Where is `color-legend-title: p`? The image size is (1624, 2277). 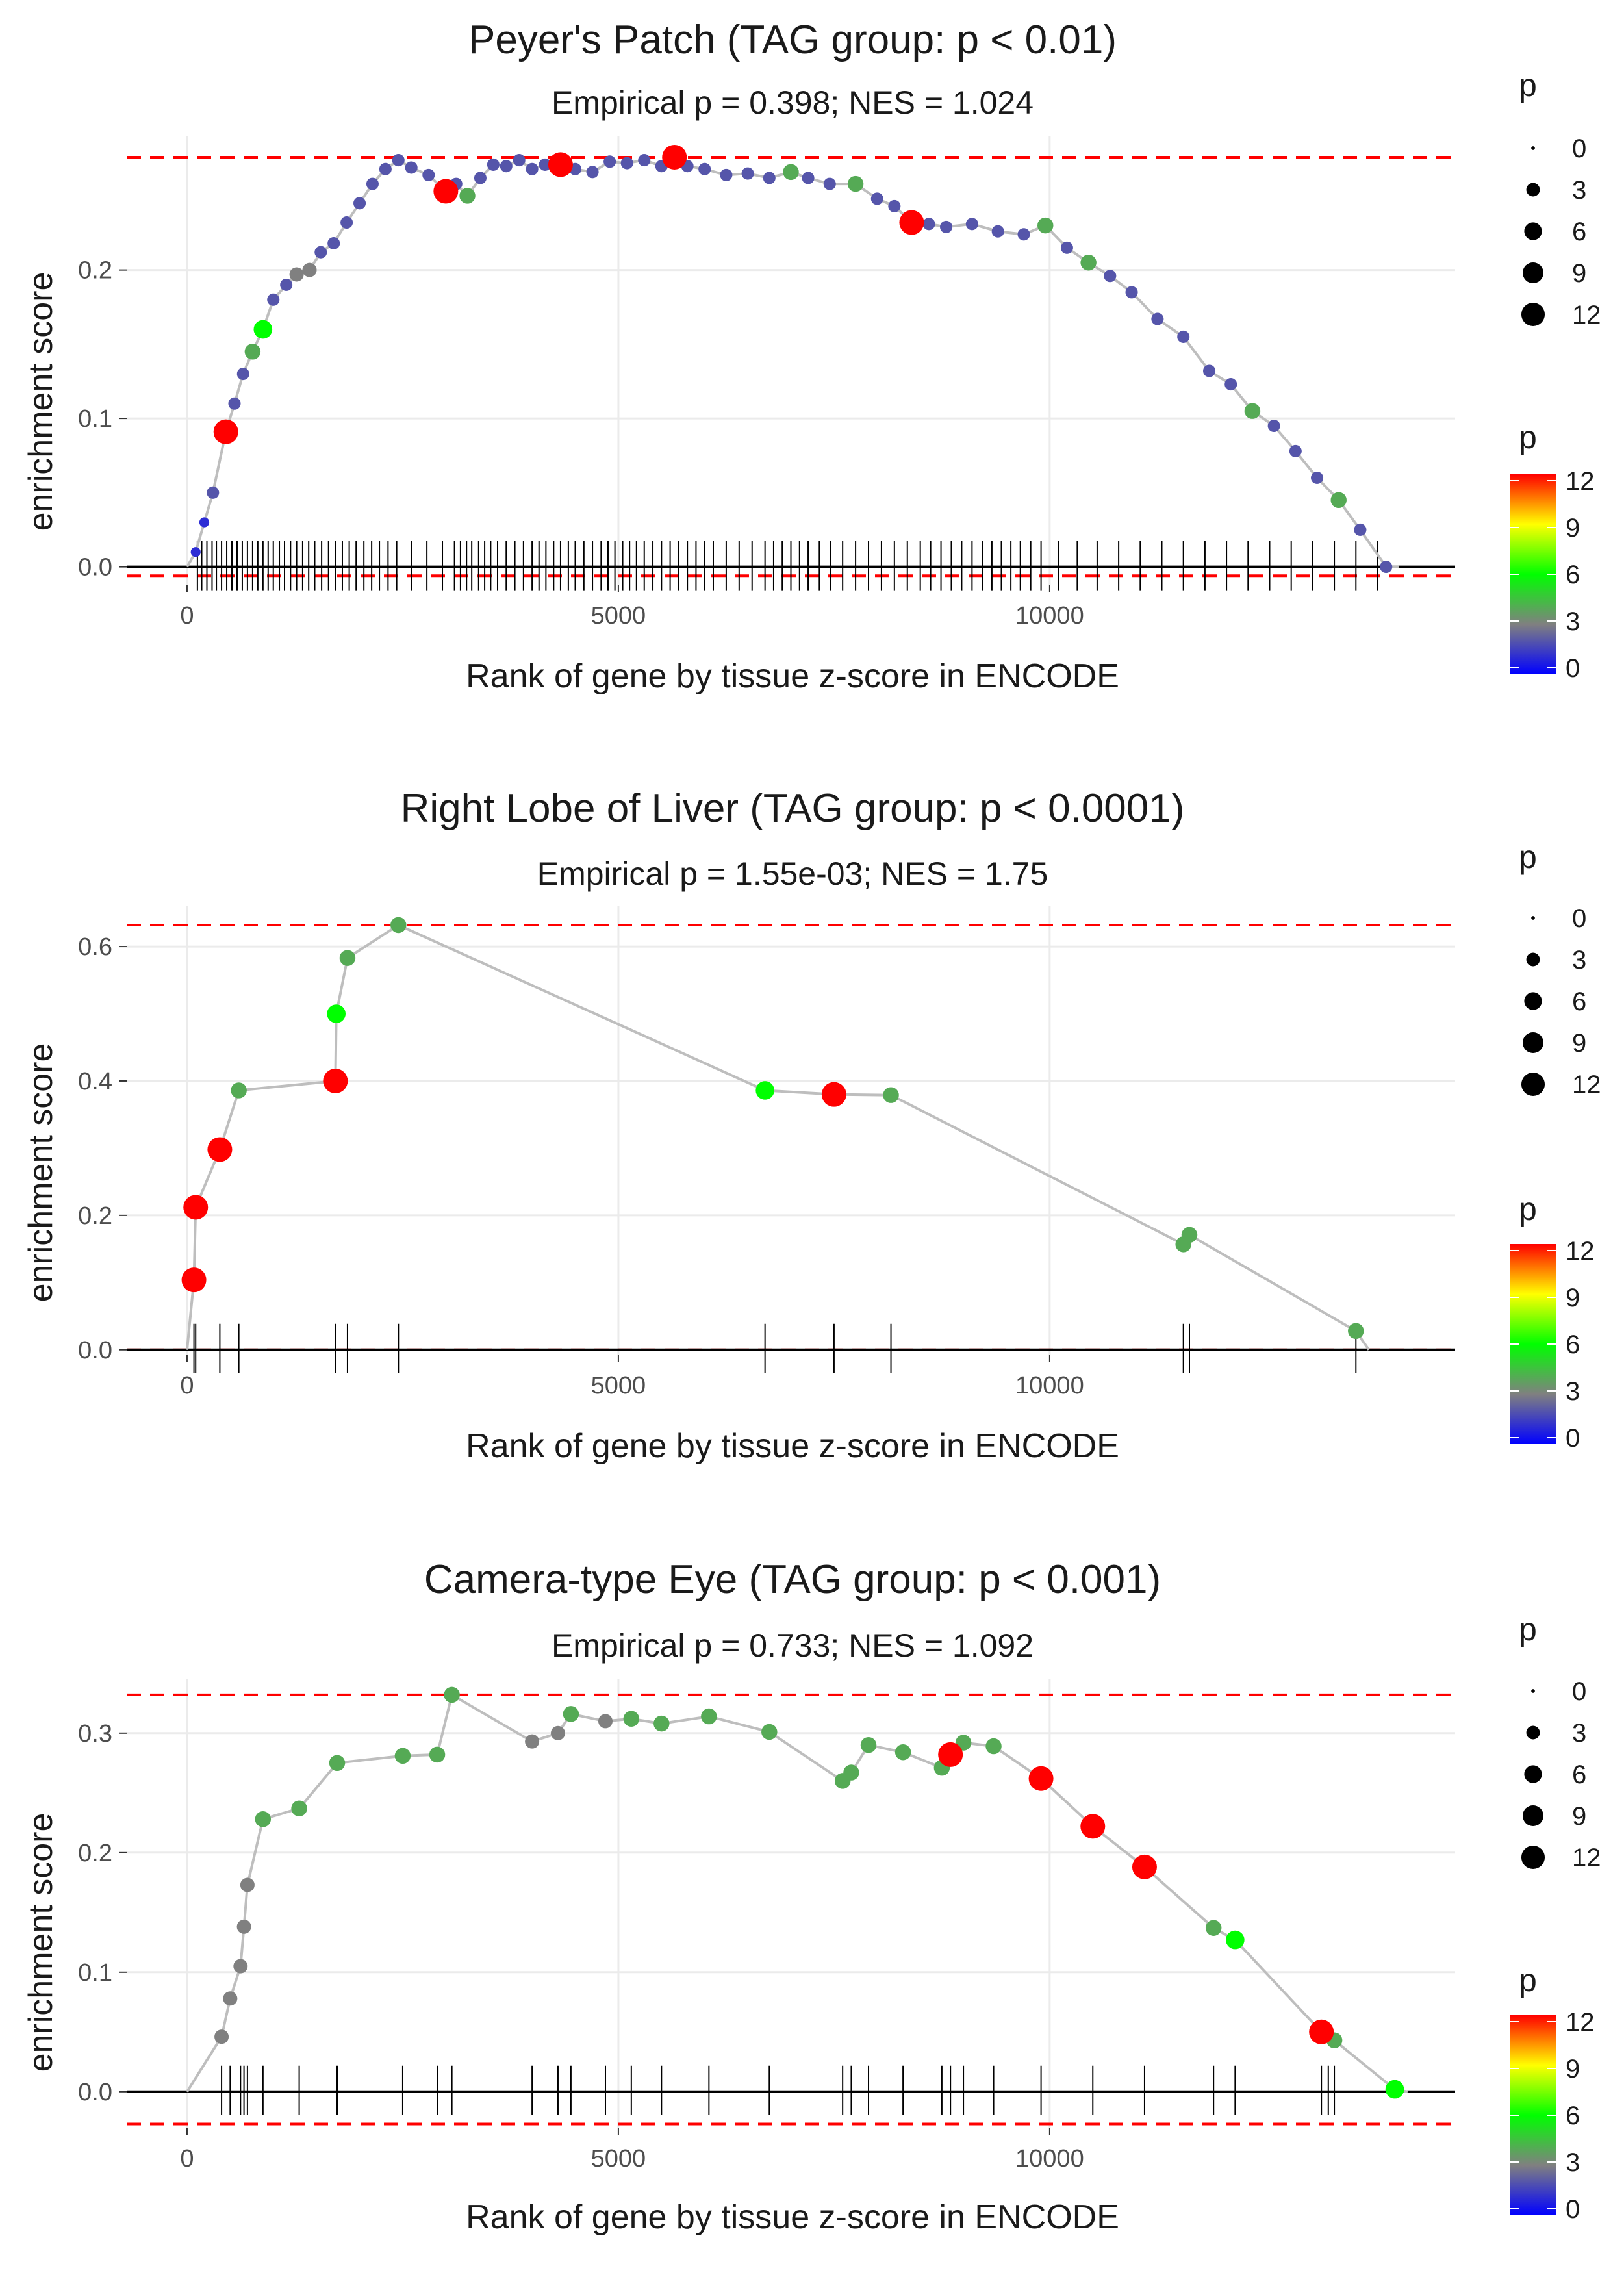 color-legend-title: p is located at coordinates (1528, 1980).